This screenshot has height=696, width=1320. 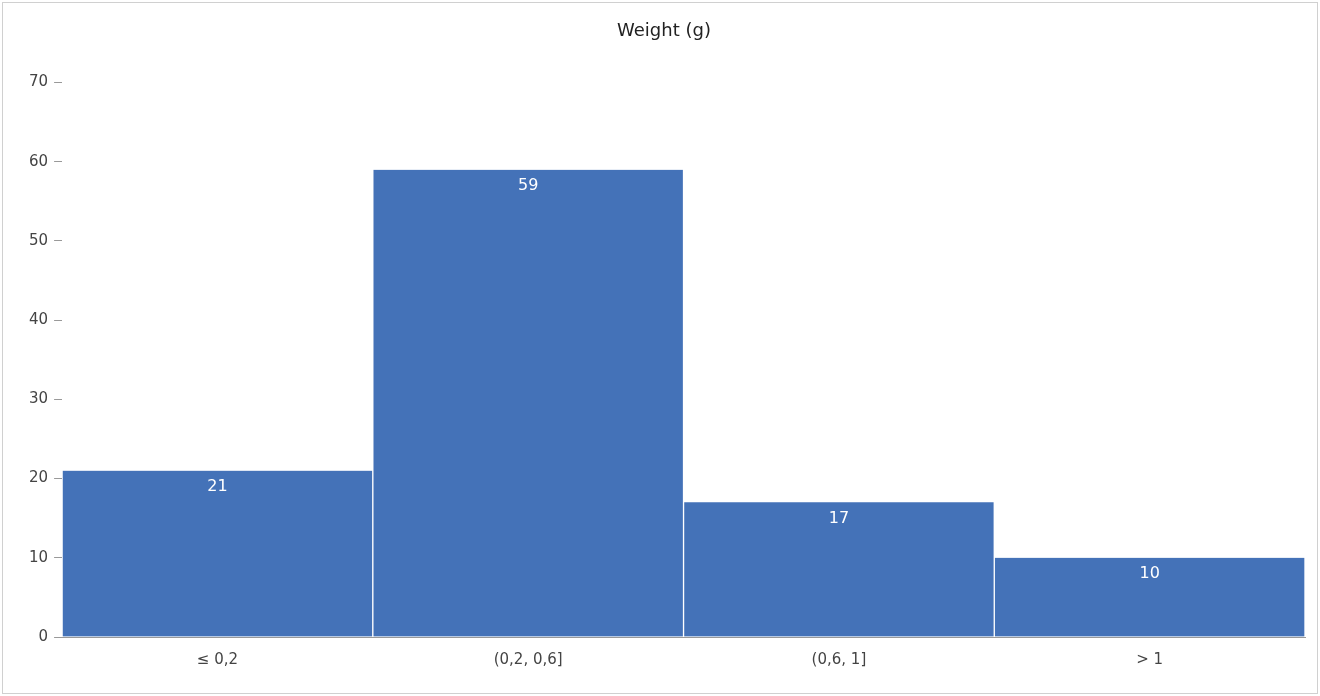 I want to click on y-tick-label: 70, so click(x=38, y=81).